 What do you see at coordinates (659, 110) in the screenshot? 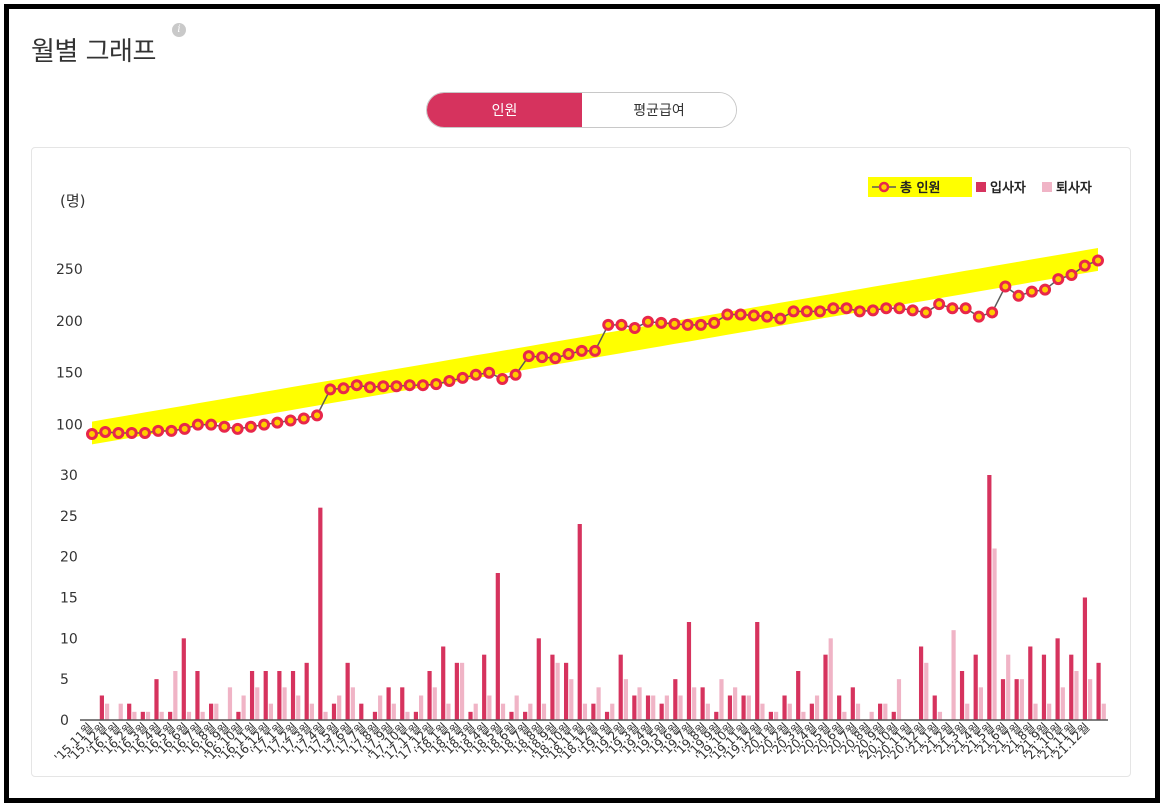
I see `tab-average-salary: 평균급여` at bounding box center [659, 110].